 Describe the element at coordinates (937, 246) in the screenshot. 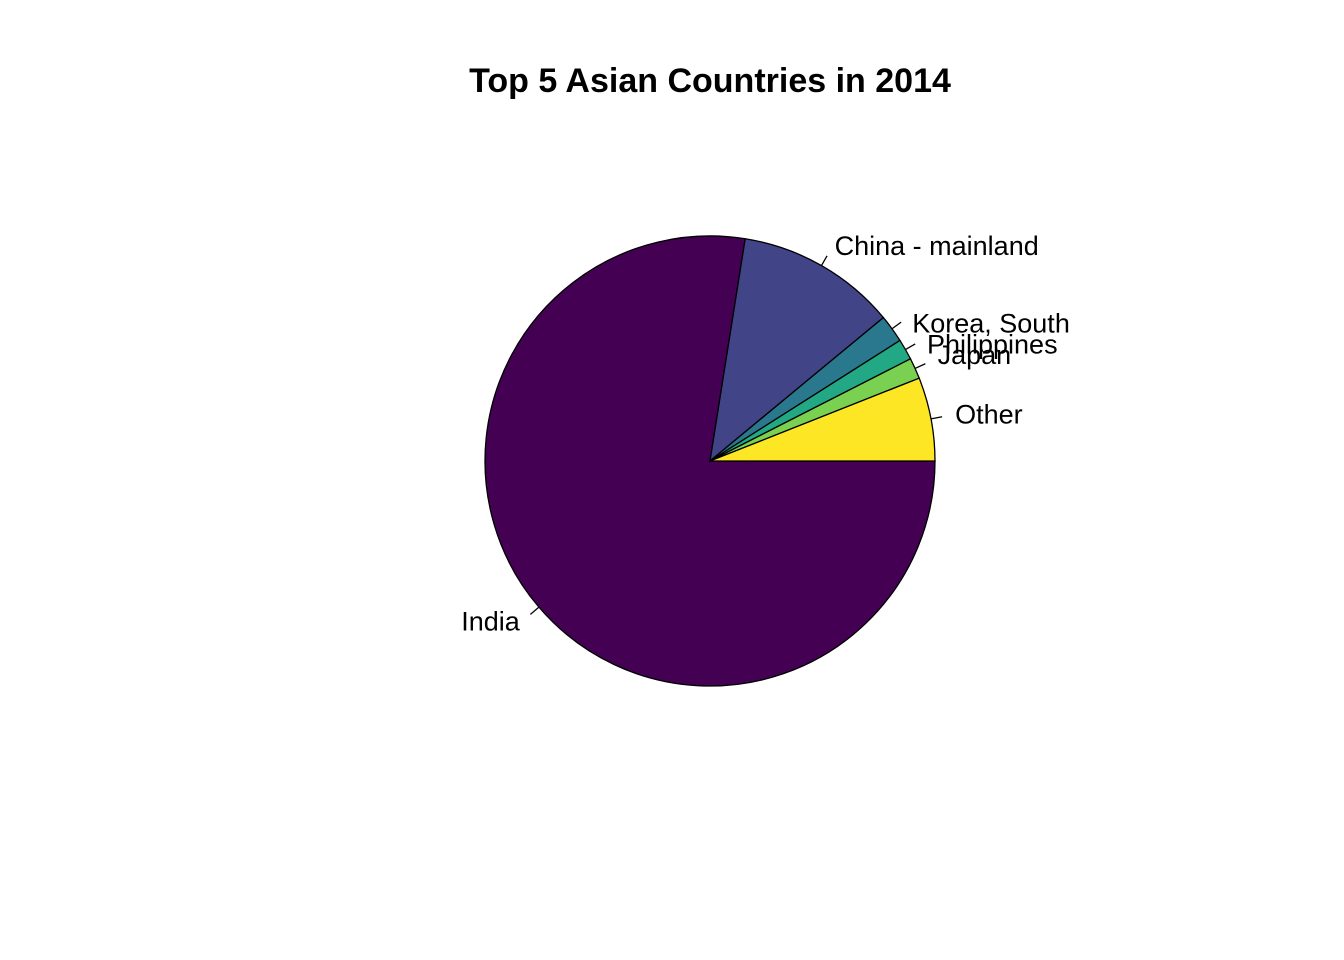

I see `pie-label: China - mainland` at that location.